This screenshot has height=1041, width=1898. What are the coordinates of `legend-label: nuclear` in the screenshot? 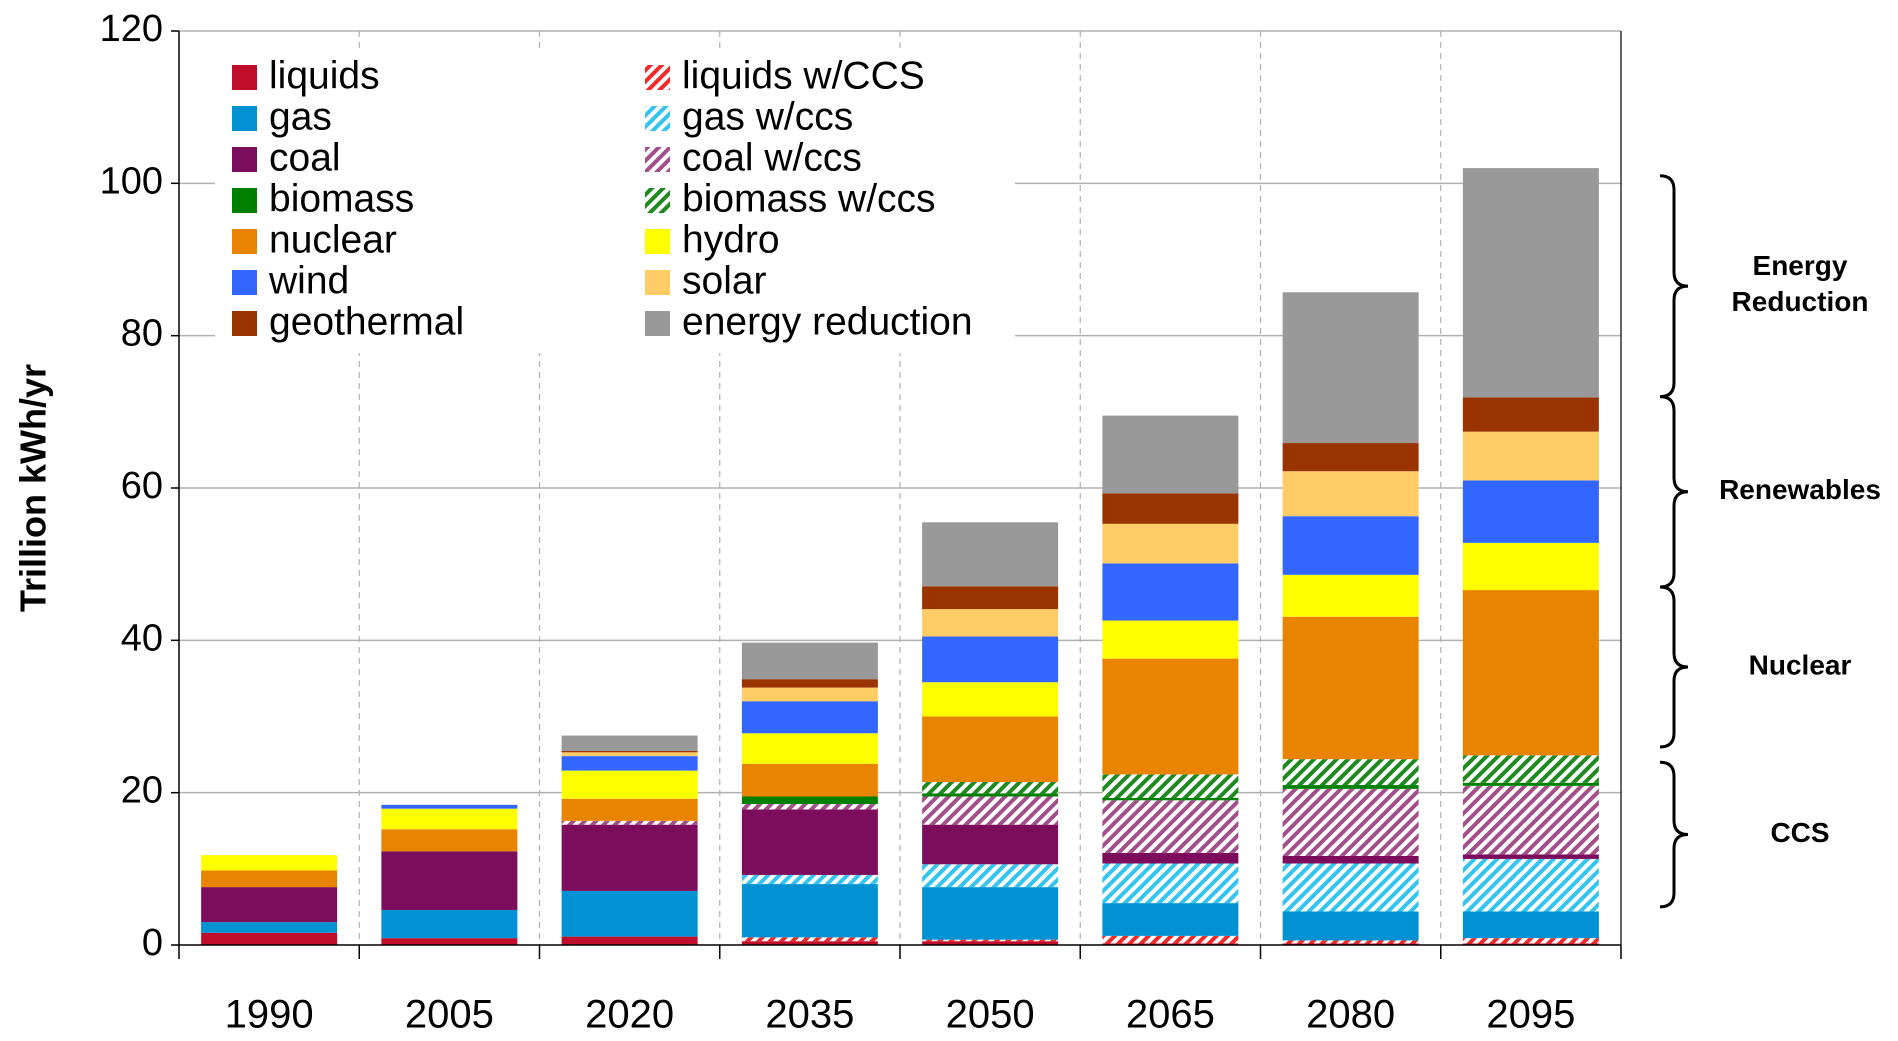 It's located at (333, 239).